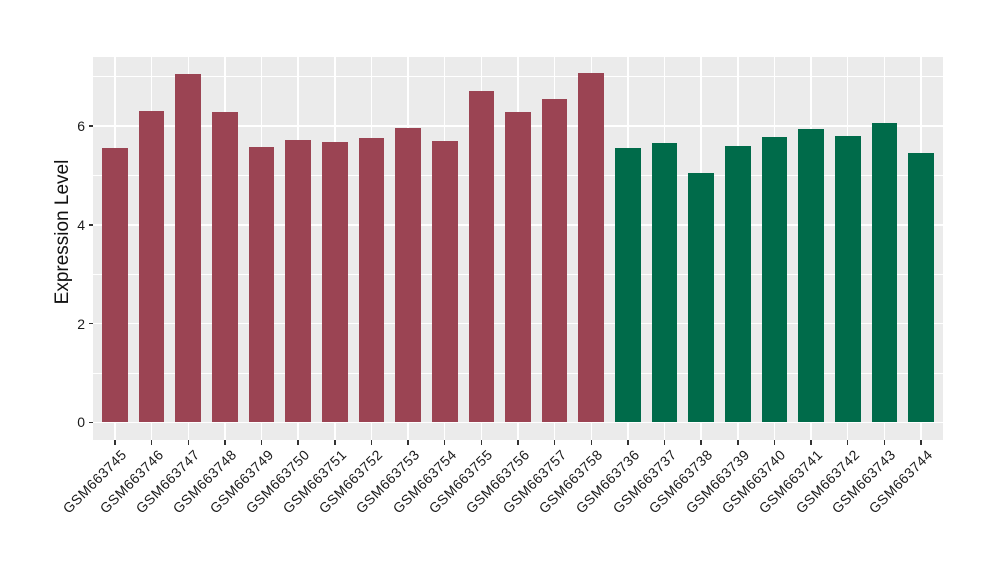  Describe the element at coordinates (81, 323) in the screenshot. I see `y-tick-label: 2` at that location.